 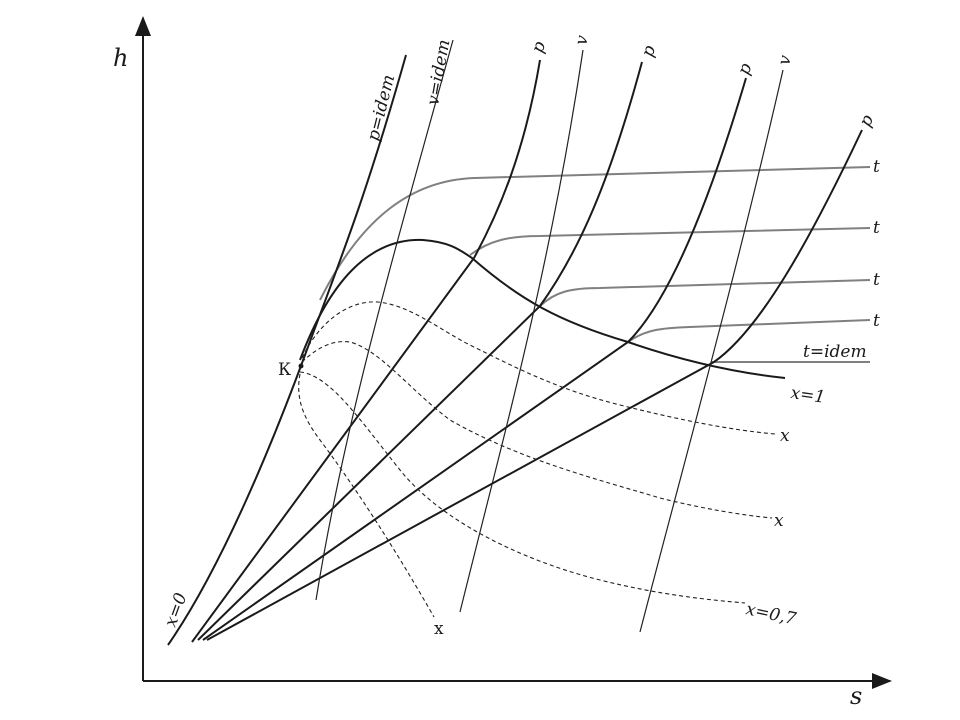 I want to click on t-label-4: t, so click(x=876, y=321).